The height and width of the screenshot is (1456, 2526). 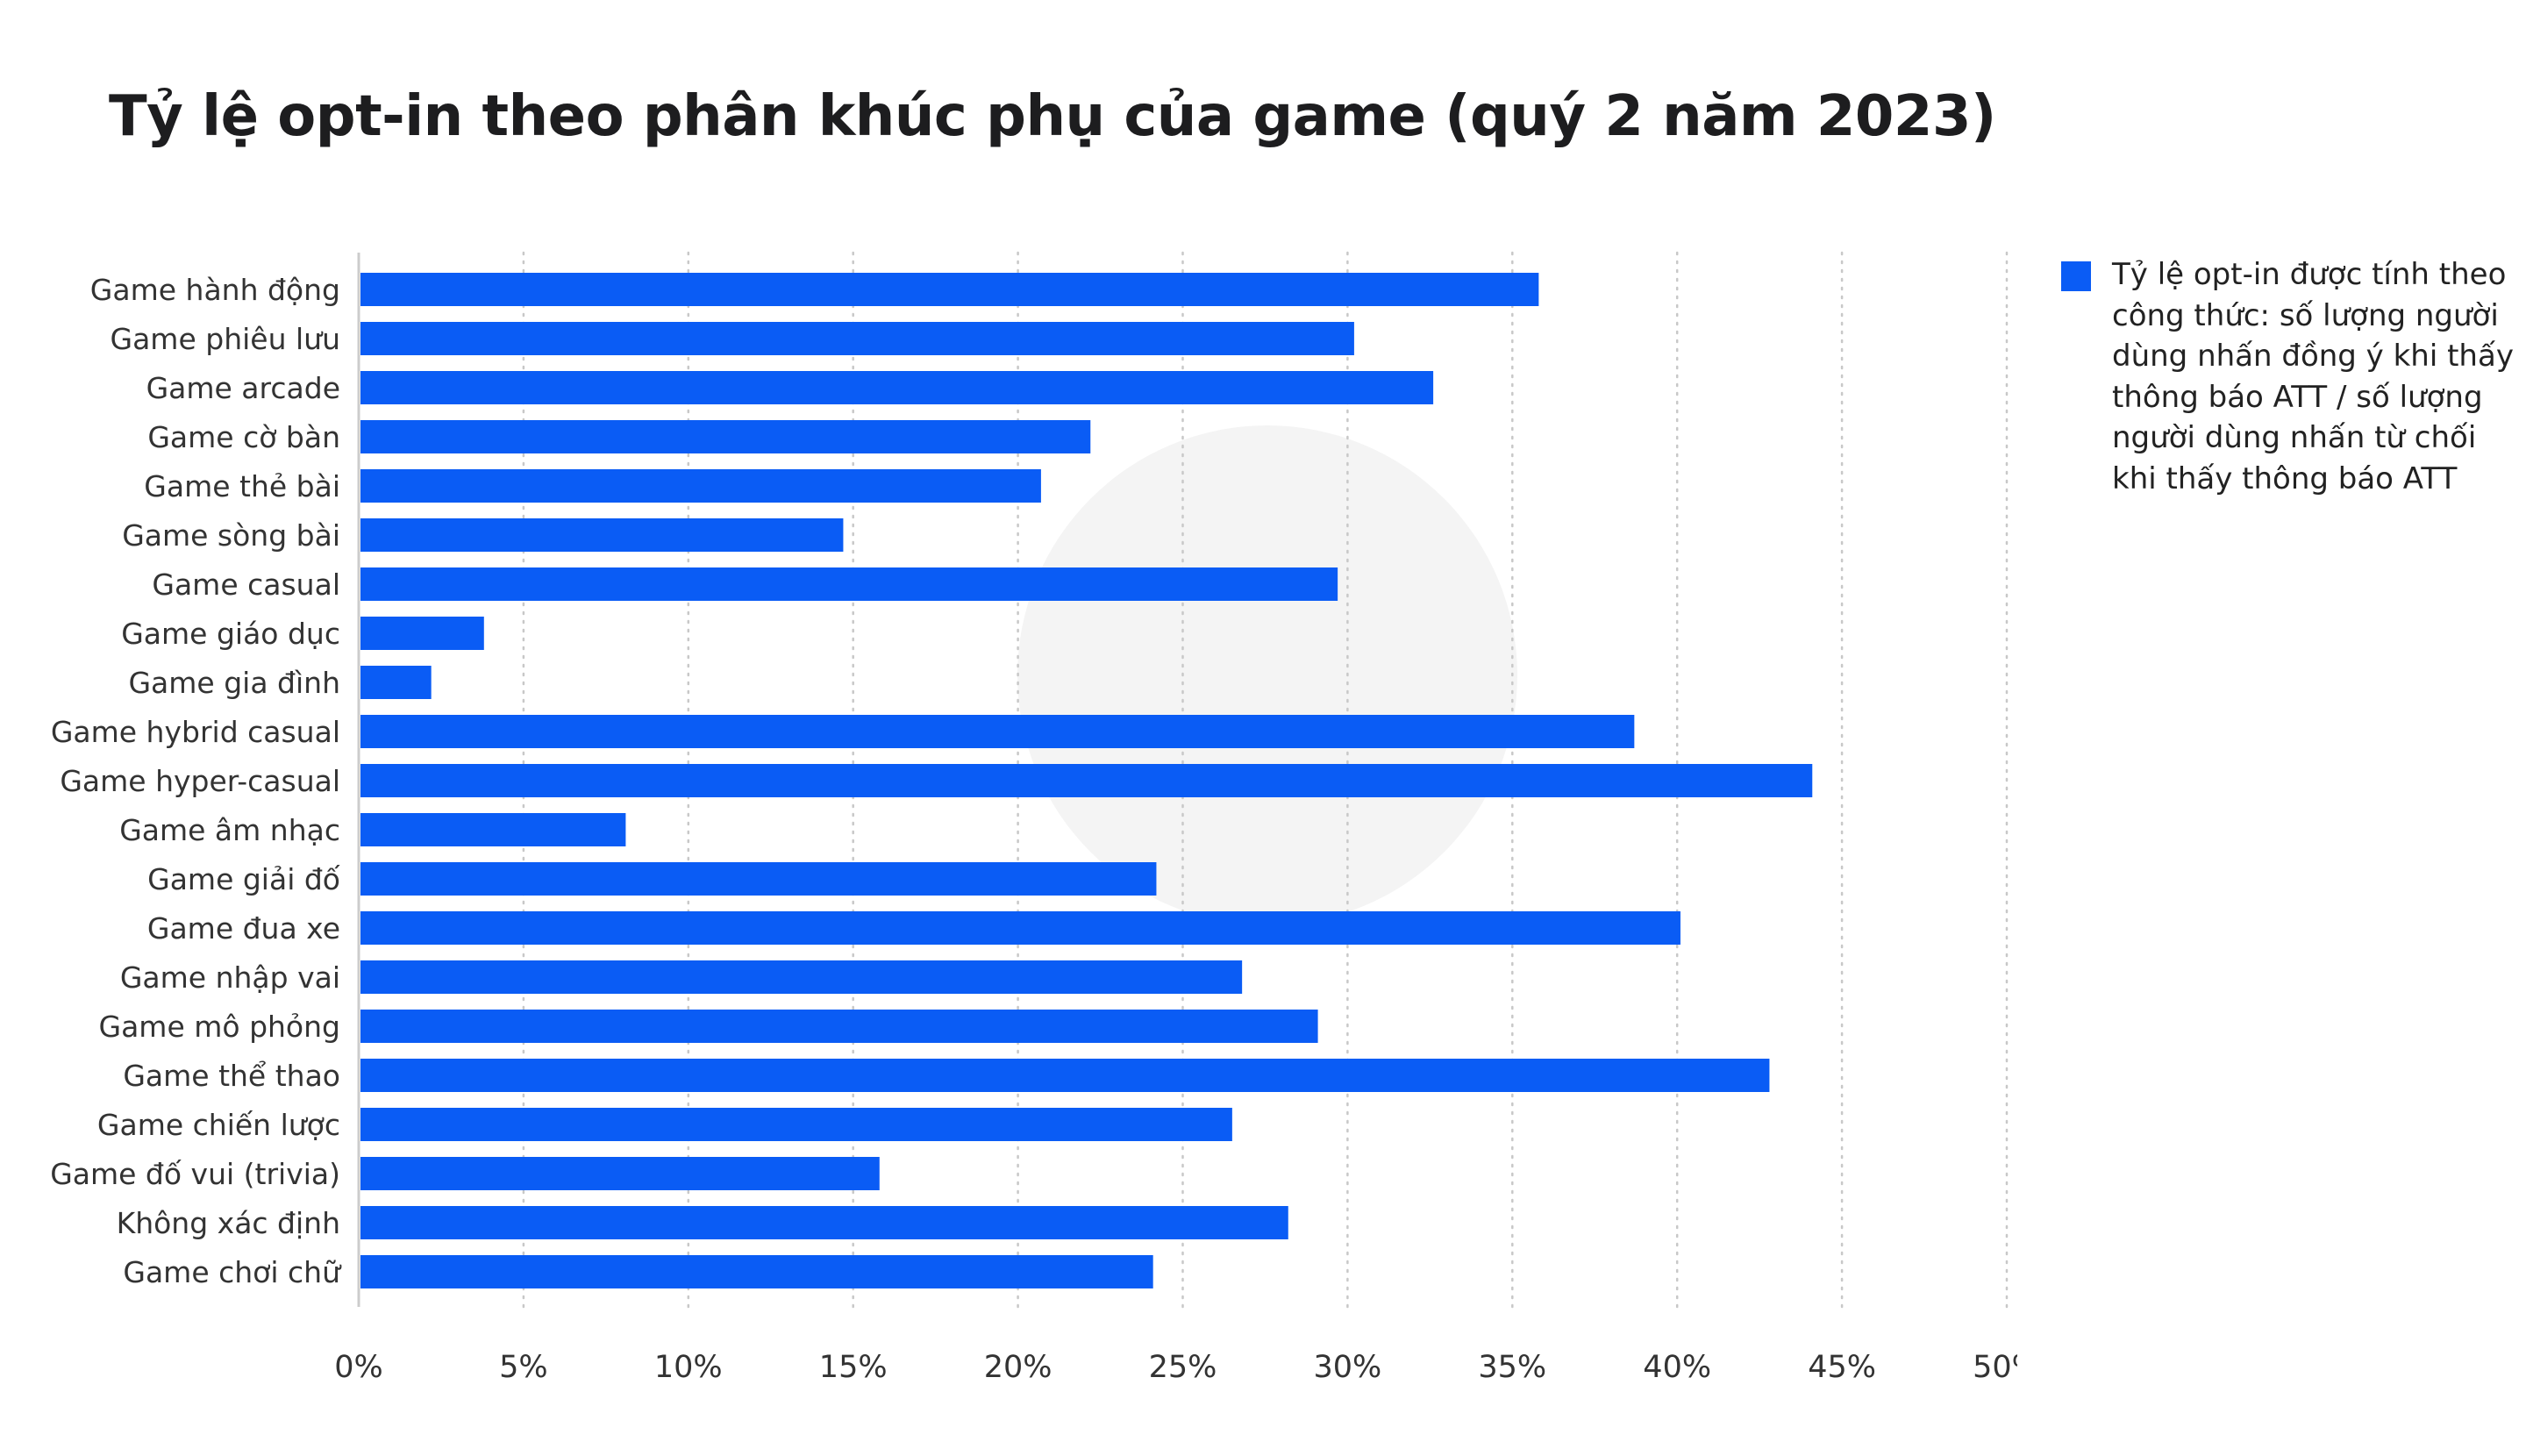 What do you see at coordinates (1512, 1367) in the screenshot?
I see `x-tick-label: 35%` at bounding box center [1512, 1367].